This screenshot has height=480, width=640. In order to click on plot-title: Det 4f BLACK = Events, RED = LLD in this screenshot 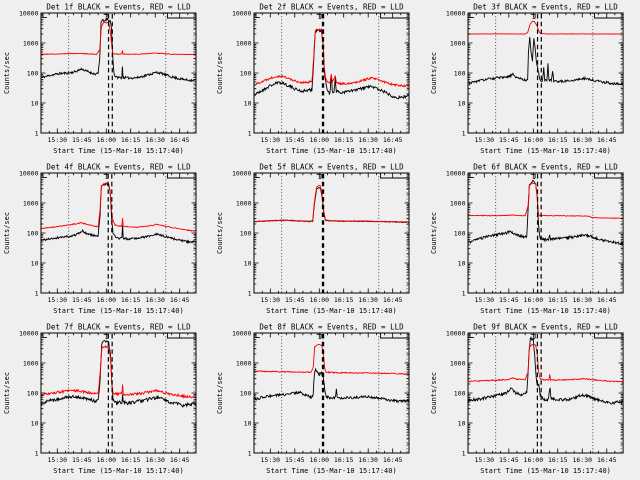, I will do `click(118, 166)`.